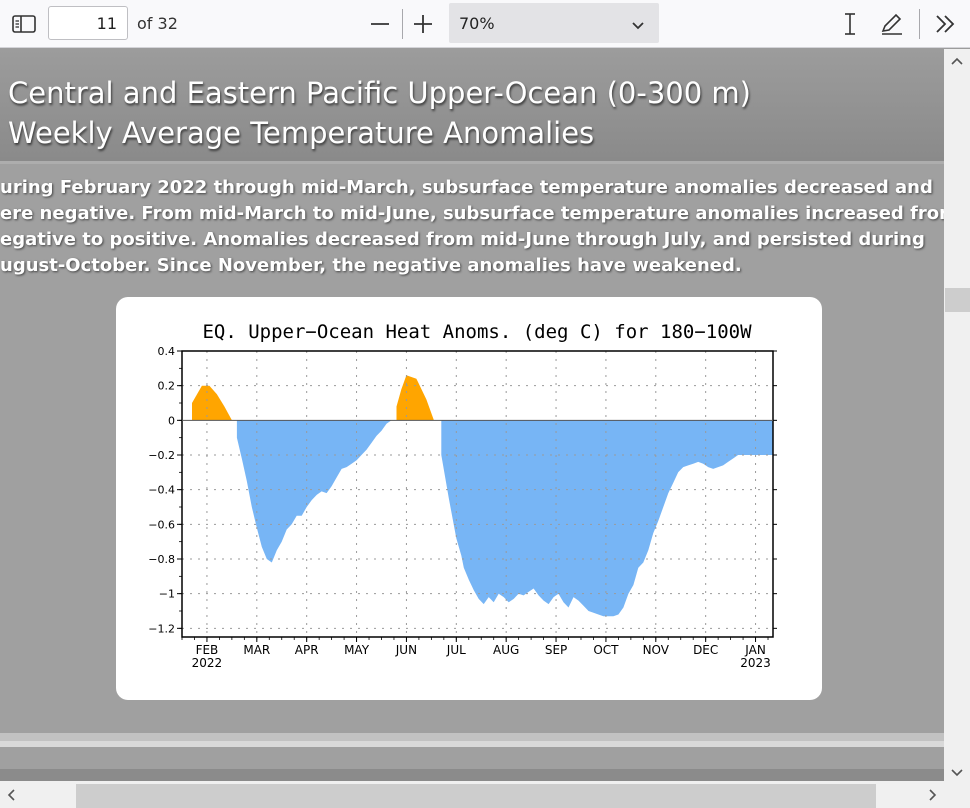 This screenshot has height=808, width=970. Describe the element at coordinates (301, 133) in the screenshot. I see `title-line: Weekly Average Temperature Anomalies` at that location.